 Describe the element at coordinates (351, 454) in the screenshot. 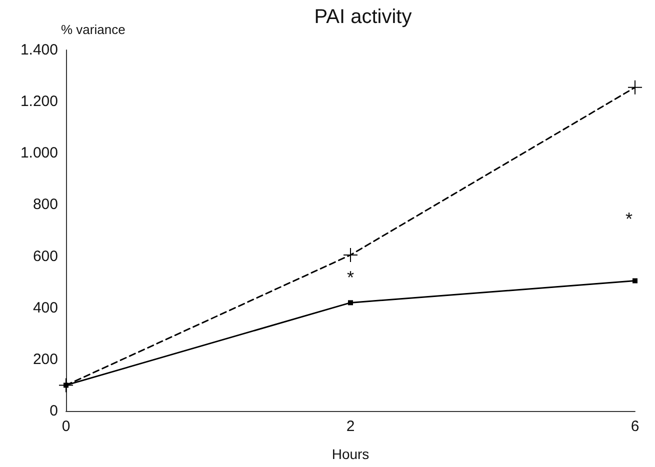

I see `x-axis-title: Hours` at that location.